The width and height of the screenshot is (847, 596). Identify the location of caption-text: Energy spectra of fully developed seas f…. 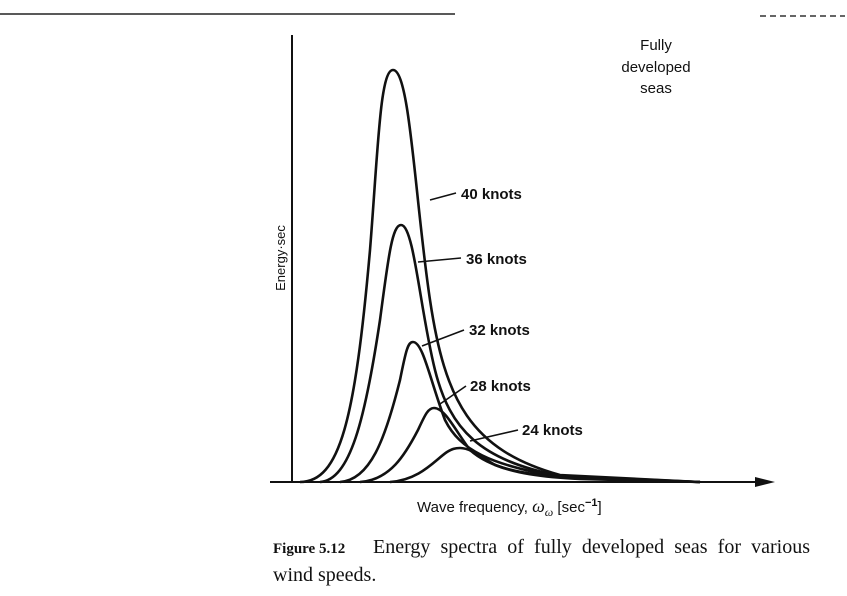
(541, 561).